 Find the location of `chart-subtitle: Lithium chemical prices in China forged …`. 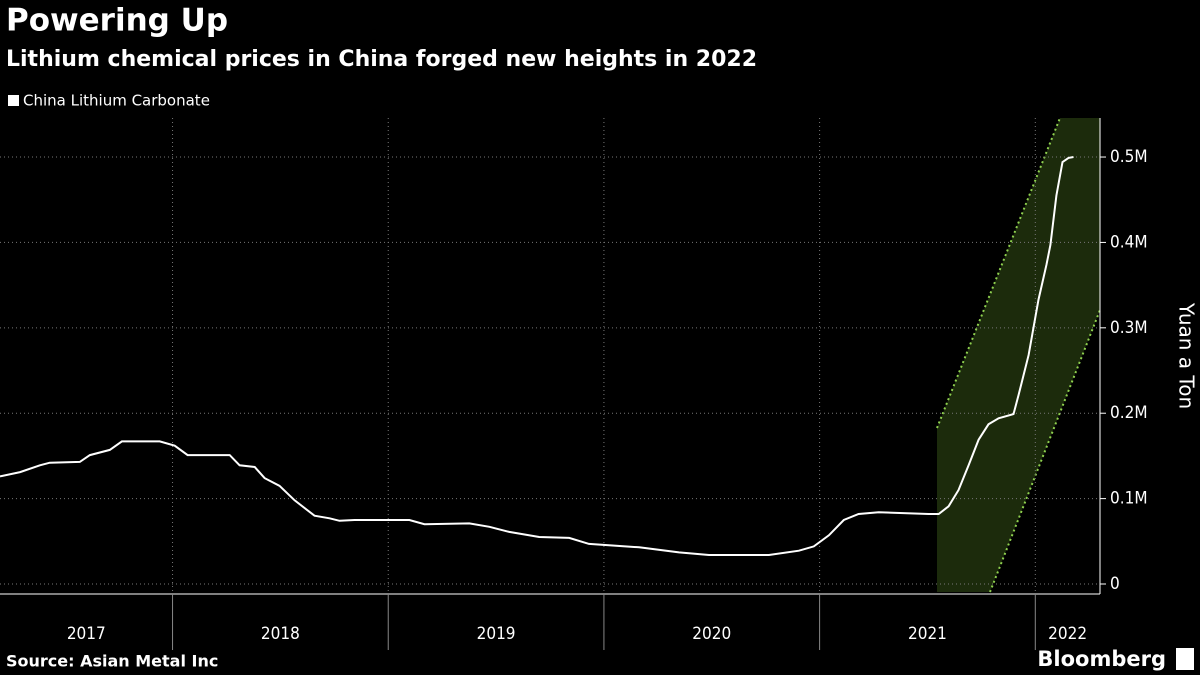

chart-subtitle: Lithium chemical prices in China forged … is located at coordinates (381, 59).